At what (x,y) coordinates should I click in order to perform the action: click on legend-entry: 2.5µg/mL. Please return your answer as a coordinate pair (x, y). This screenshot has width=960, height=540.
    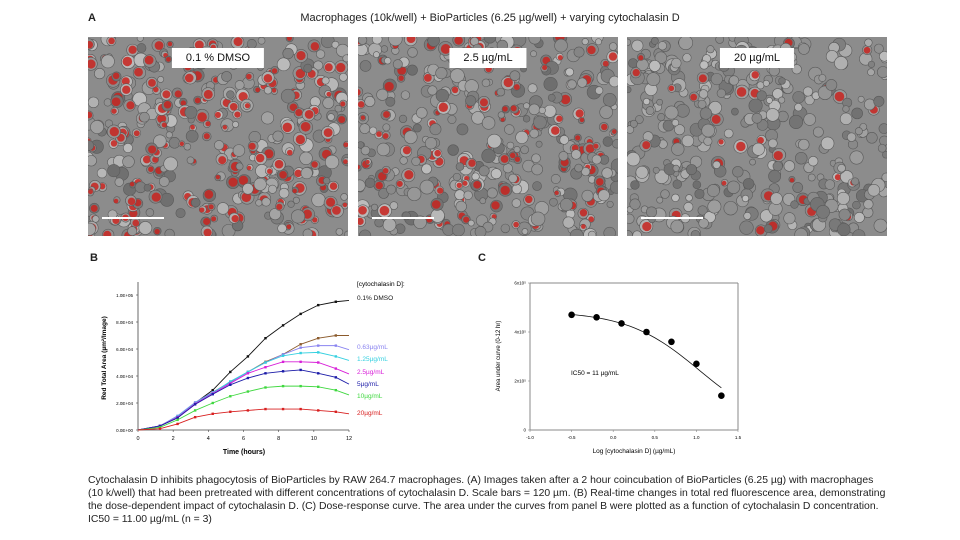
    Looking at the image, I should click on (371, 372).